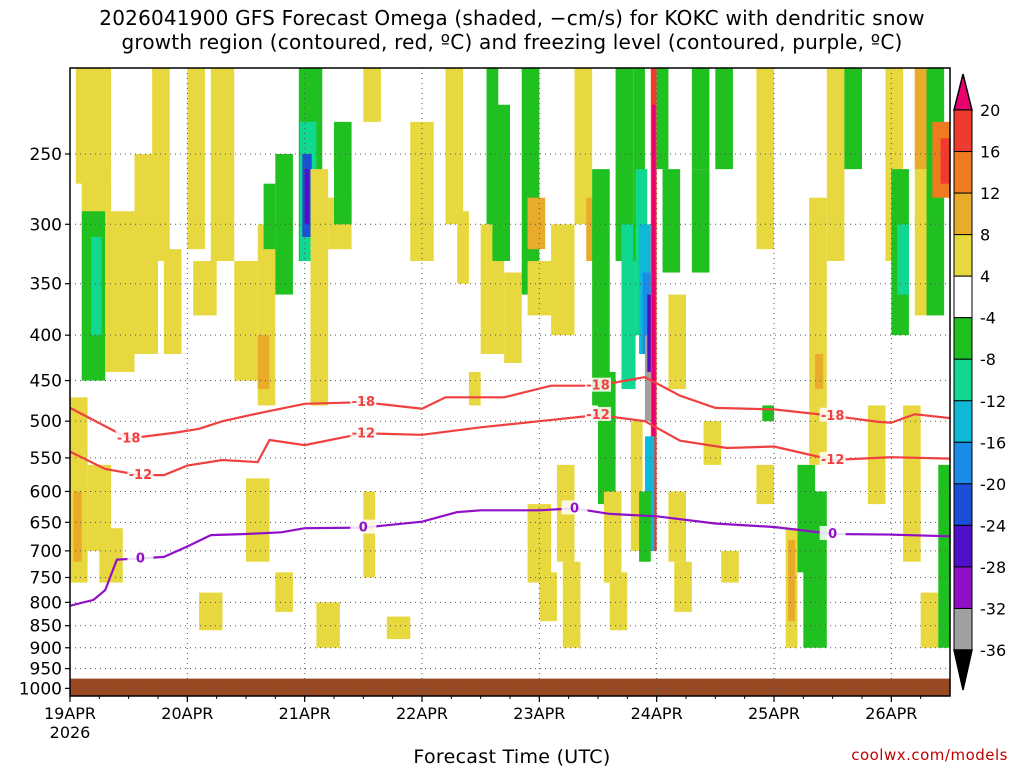 This screenshot has height=768, width=1024. What do you see at coordinates (46, 603) in the screenshot?
I see `y-tick-label: 800` at bounding box center [46, 603].